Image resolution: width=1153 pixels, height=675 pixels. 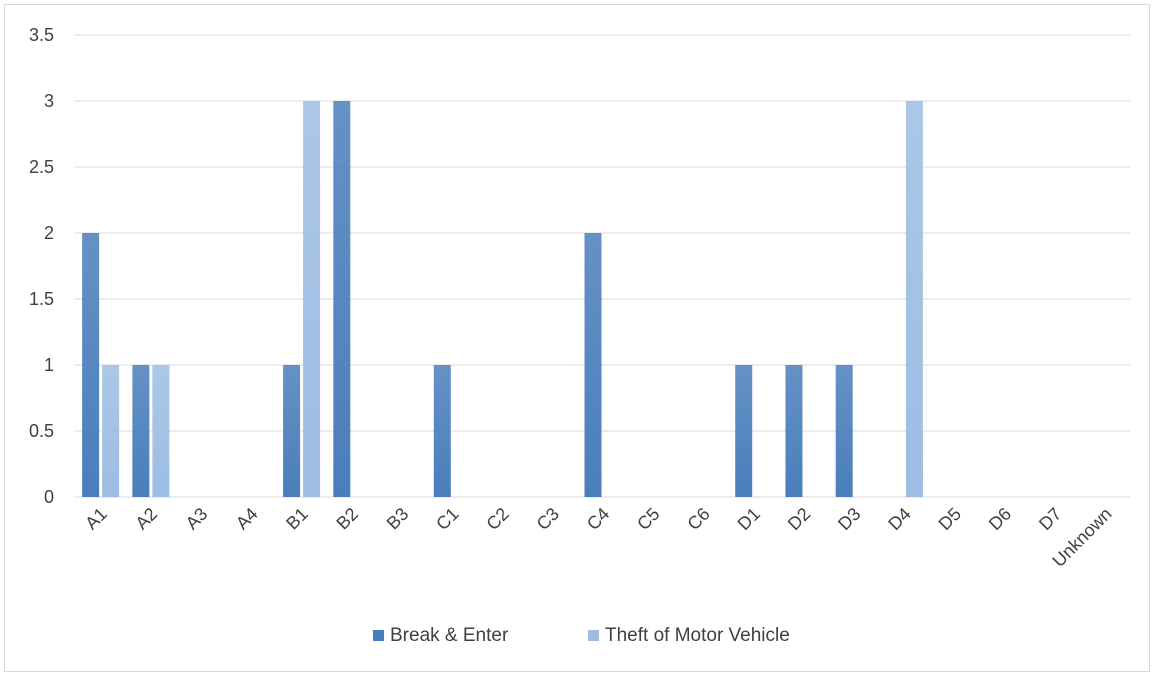 What do you see at coordinates (794, 431) in the screenshot?
I see `bar-break-enter-d2` at bounding box center [794, 431].